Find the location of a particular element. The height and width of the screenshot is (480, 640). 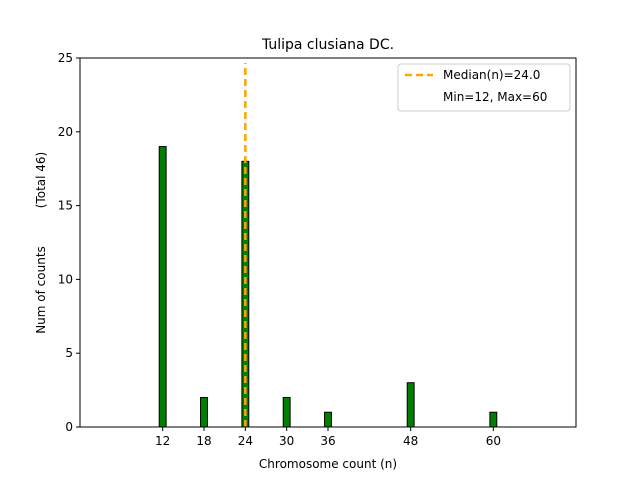

x-tick-label-60: 60 is located at coordinates (493, 441).